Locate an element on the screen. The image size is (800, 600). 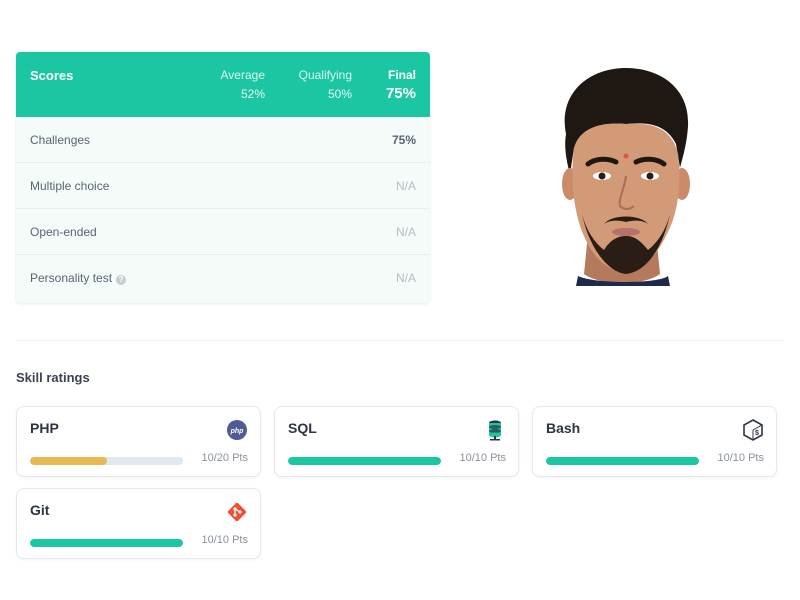
score-row-name: Multiple choice is located at coordinates (70, 186).